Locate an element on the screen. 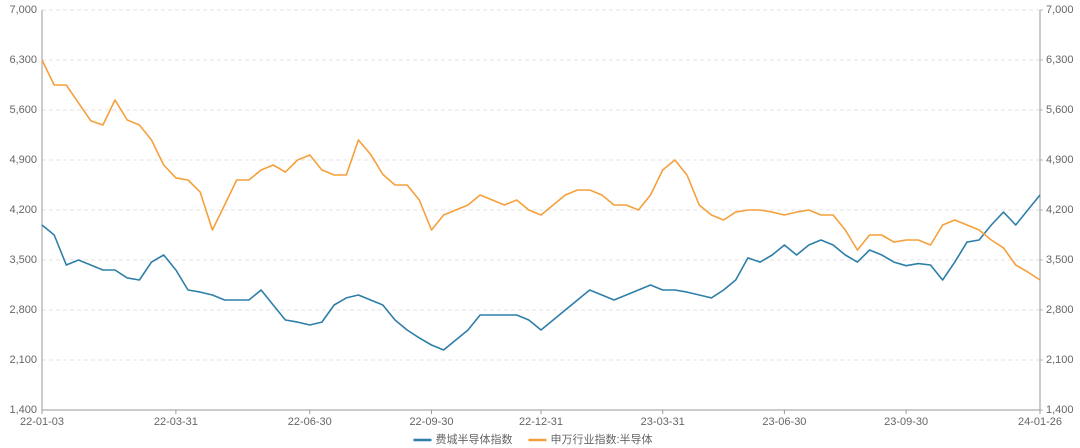 The height and width of the screenshot is (448, 1080). y-tick-label: 4,900 is located at coordinates (23, 160).